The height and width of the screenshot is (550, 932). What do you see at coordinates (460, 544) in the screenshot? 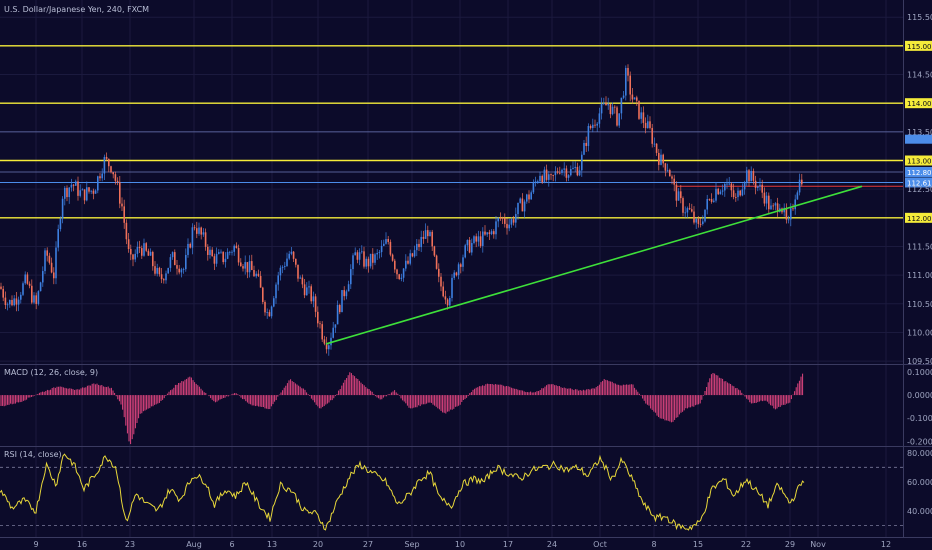
I see `x-tick-label: 10` at bounding box center [460, 544].